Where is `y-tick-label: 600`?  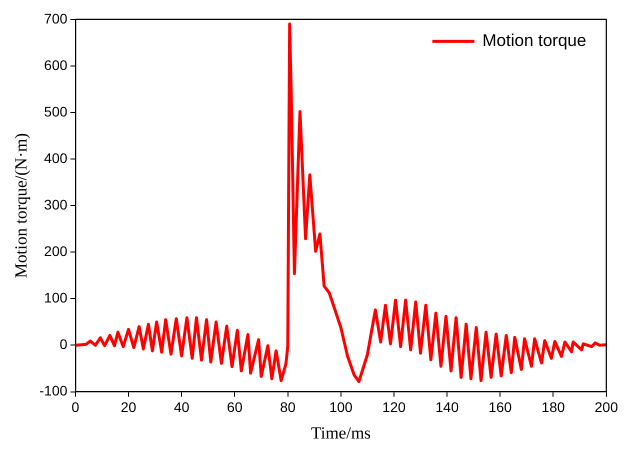
y-tick-label: 600 is located at coordinates (56, 64).